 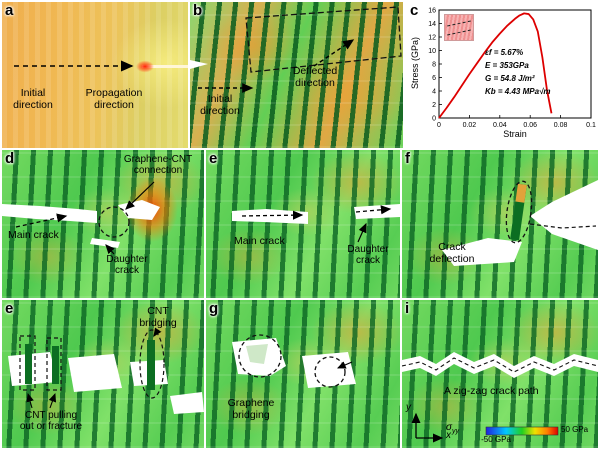 What do you see at coordinates (165, 66) in the screenshot?
I see `crack-line` at bounding box center [165, 66].